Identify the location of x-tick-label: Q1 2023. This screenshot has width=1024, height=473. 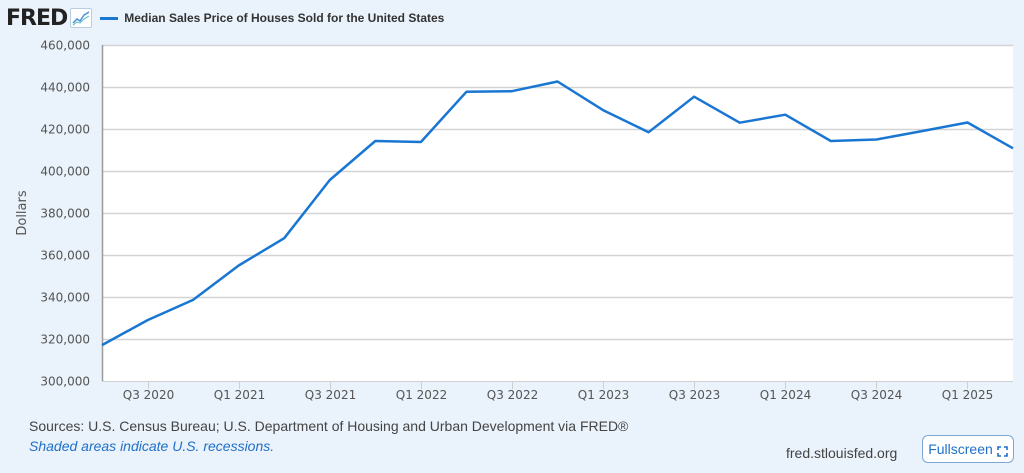
(603, 395).